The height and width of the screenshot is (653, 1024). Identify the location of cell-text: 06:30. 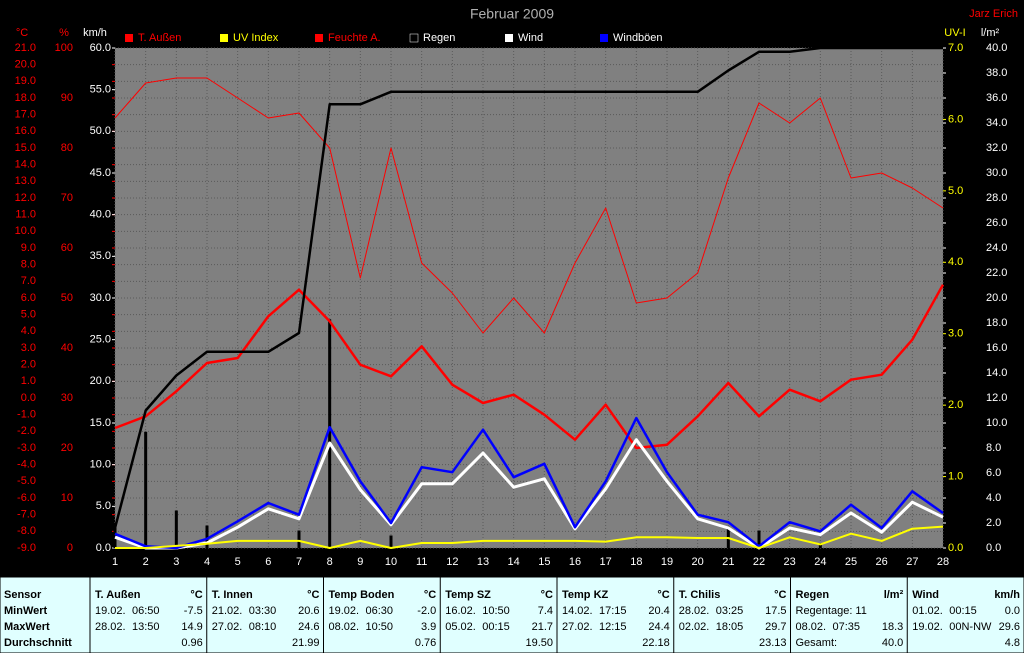
(380, 611).